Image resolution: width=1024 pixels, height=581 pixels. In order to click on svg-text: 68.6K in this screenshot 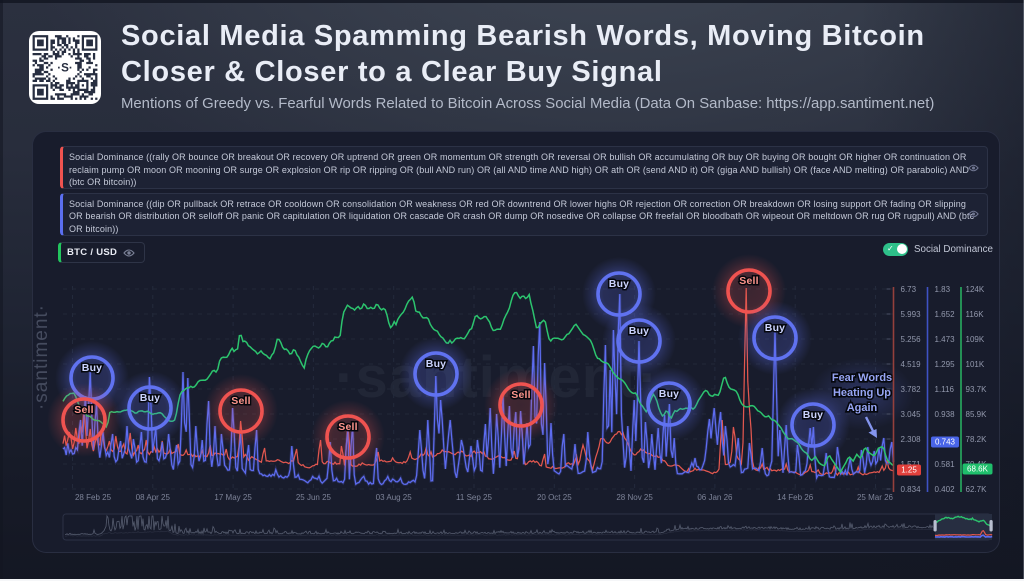, I will do `click(978, 469)`.